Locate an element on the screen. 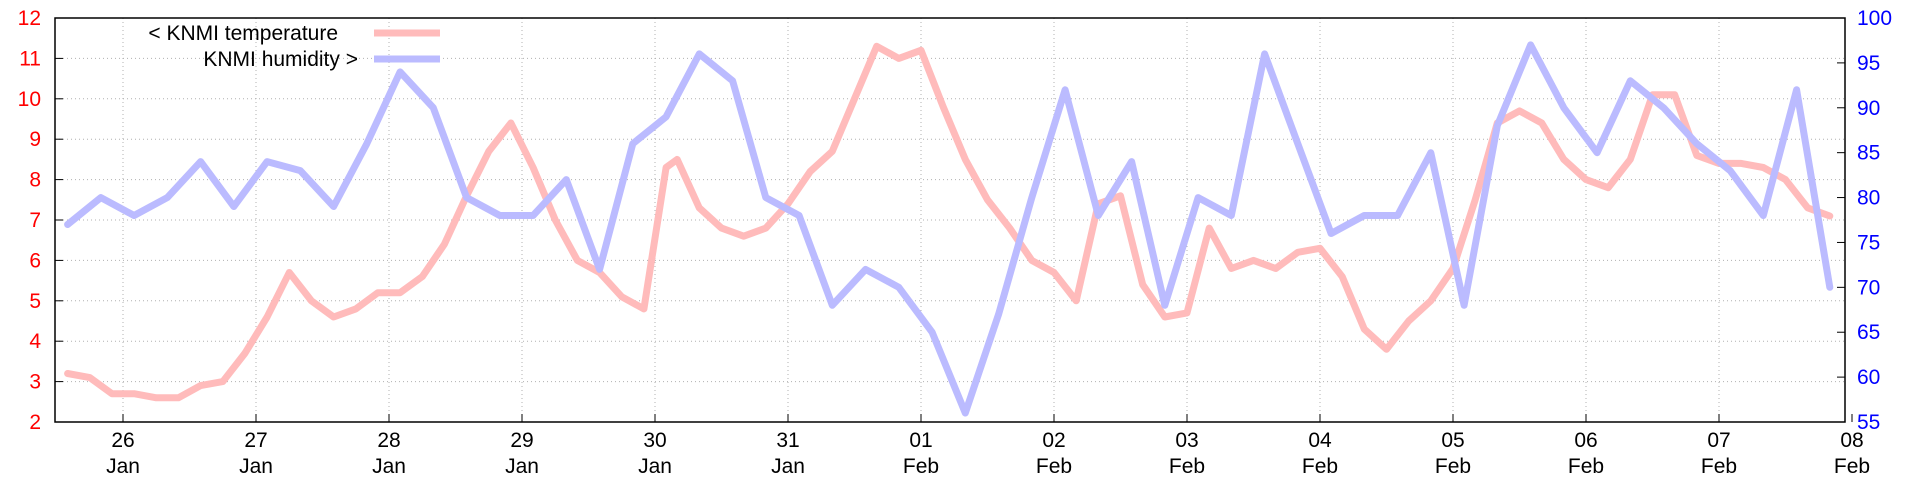 The image size is (1920, 480). y-left-tick-label: 11 is located at coordinates (30, 58).